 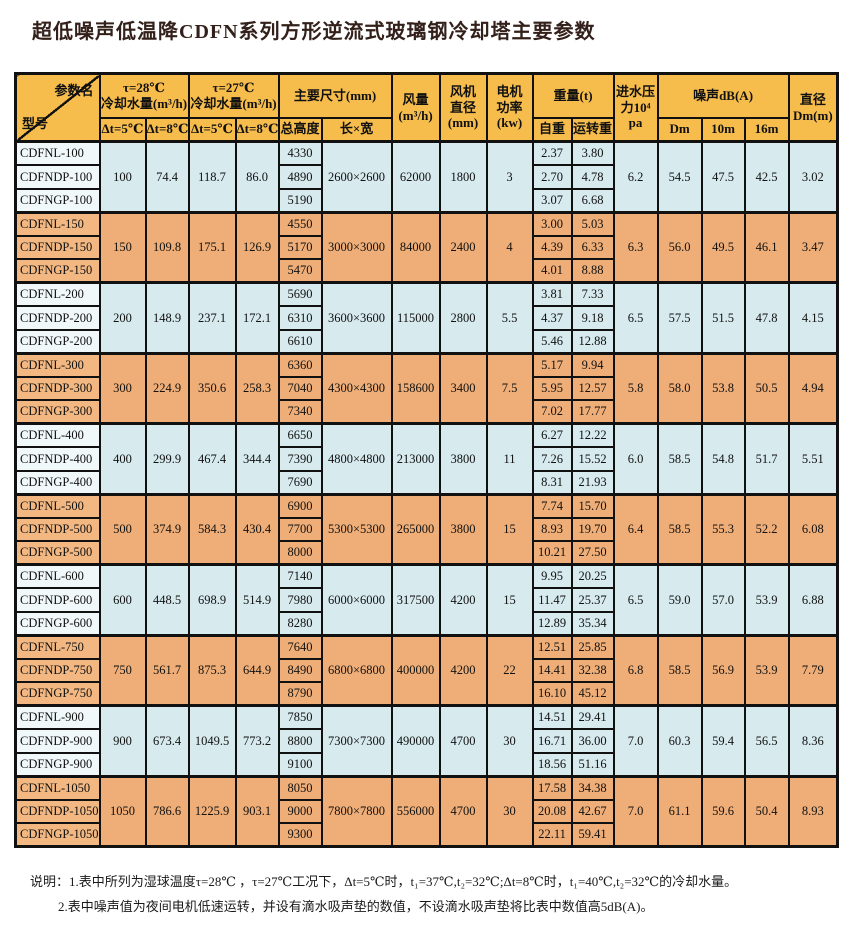 What do you see at coordinates (766, 740) in the screenshot?
I see `noise-16m-cell: 56.5` at bounding box center [766, 740].